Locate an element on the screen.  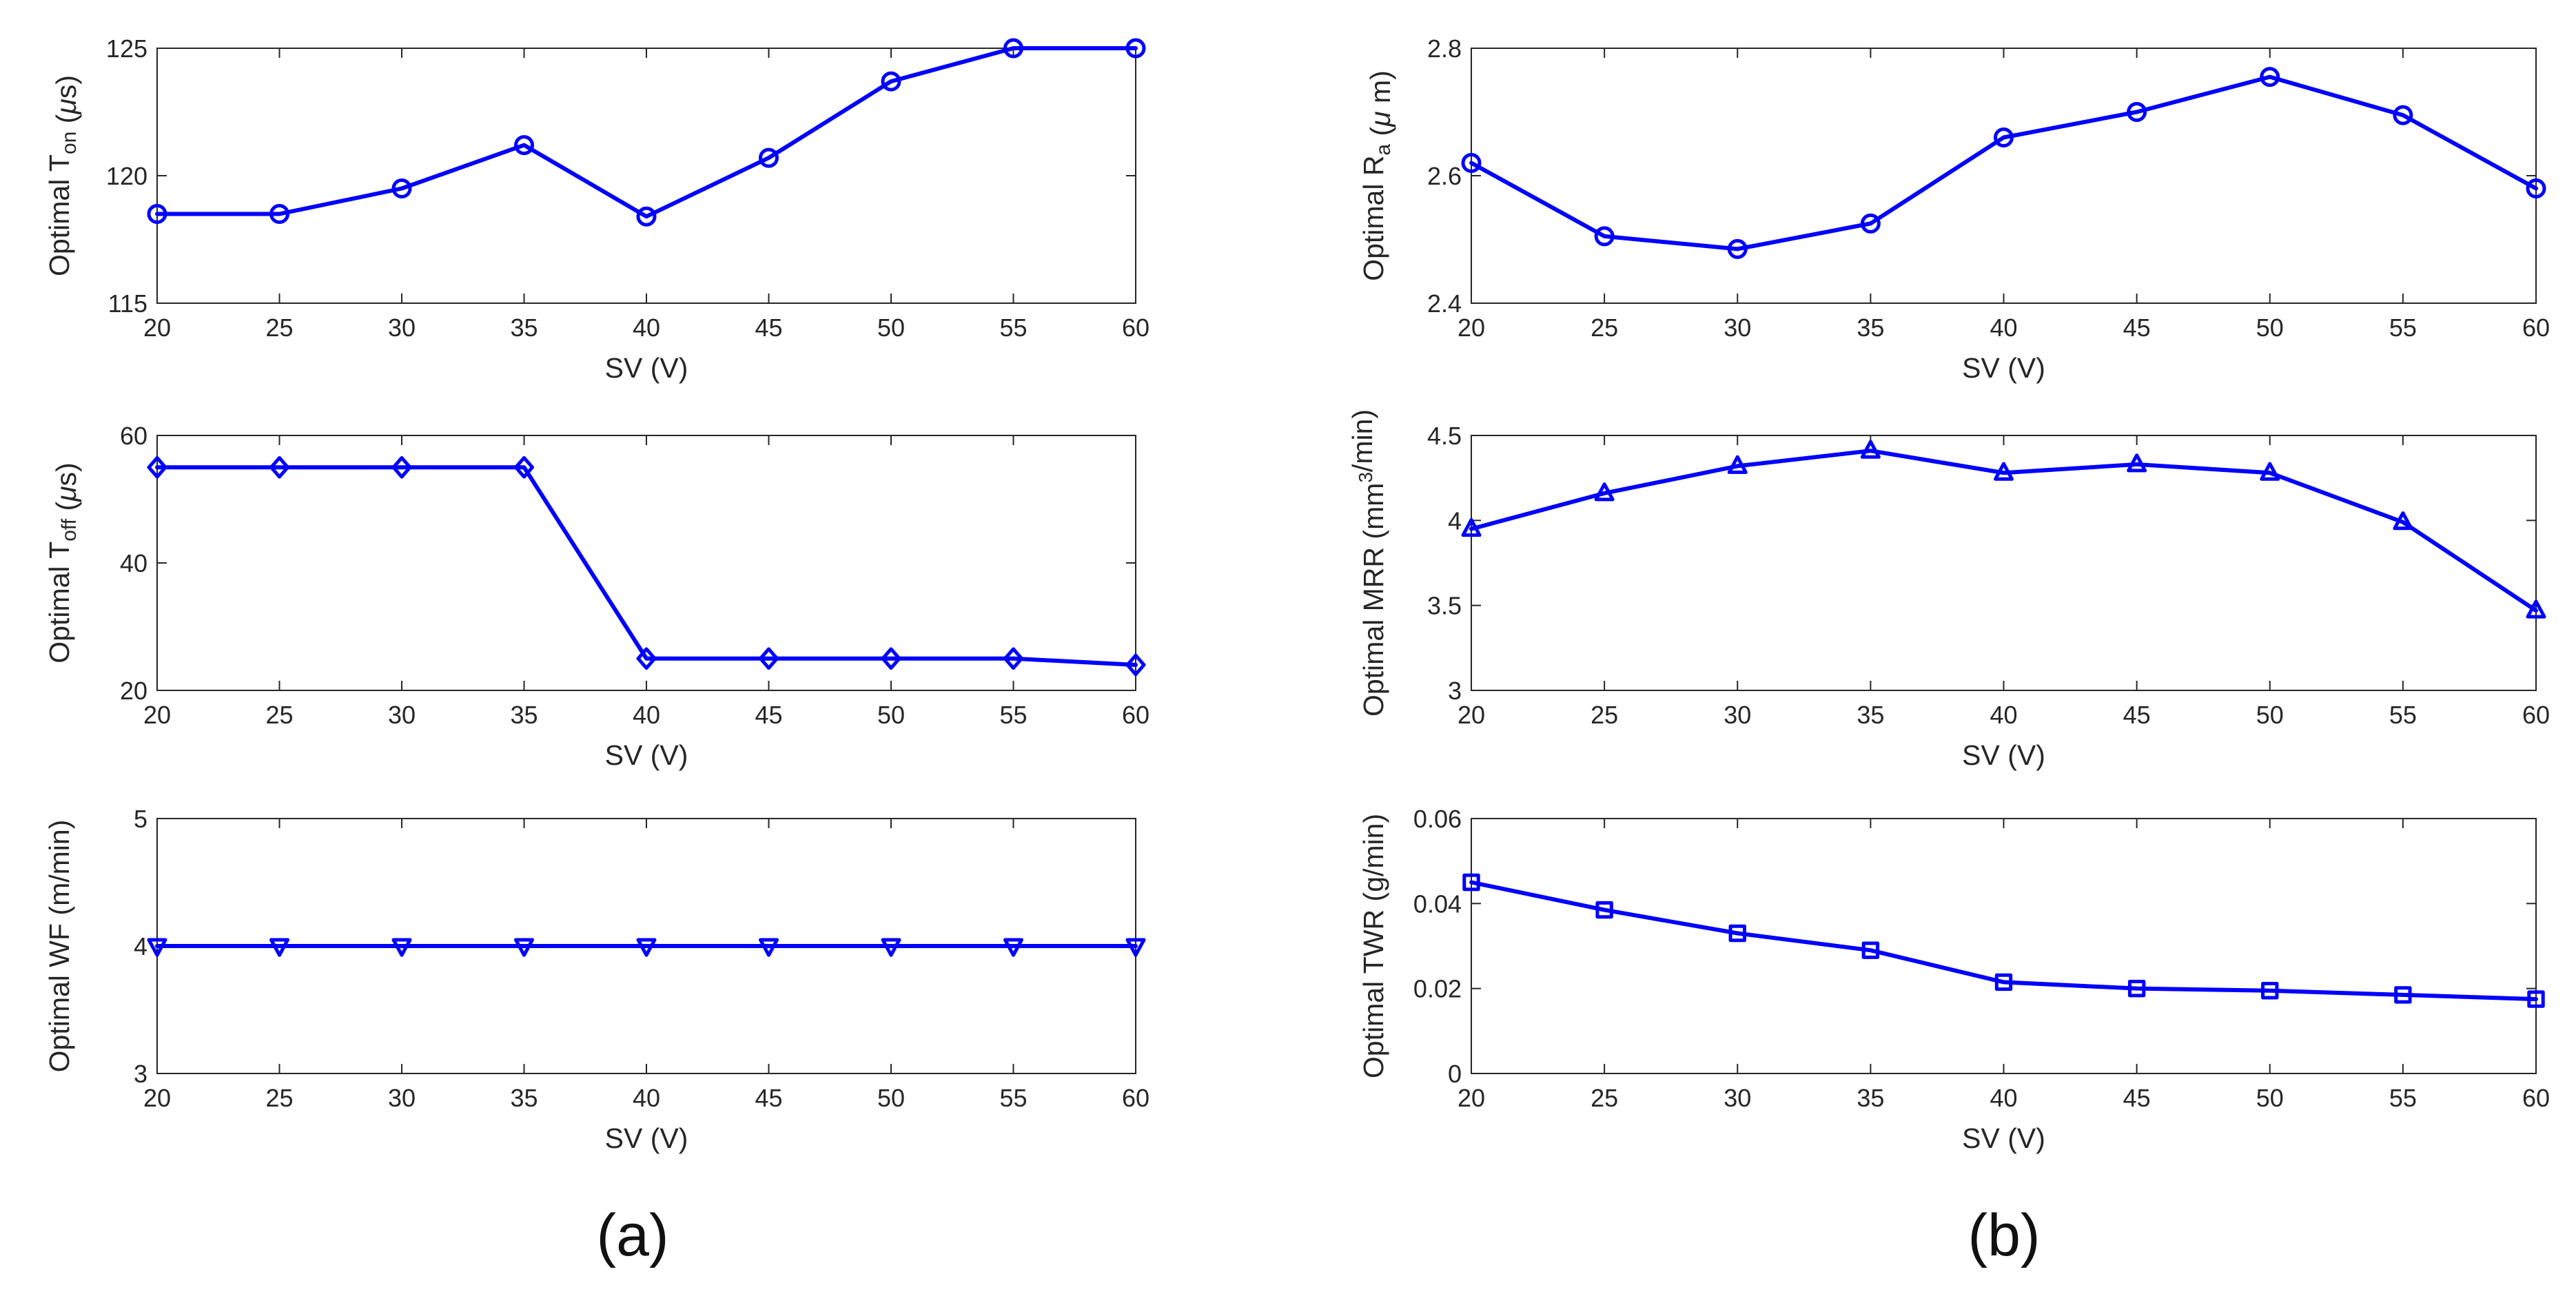
x-tick-label: 25 is located at coordinates (1604, 715).